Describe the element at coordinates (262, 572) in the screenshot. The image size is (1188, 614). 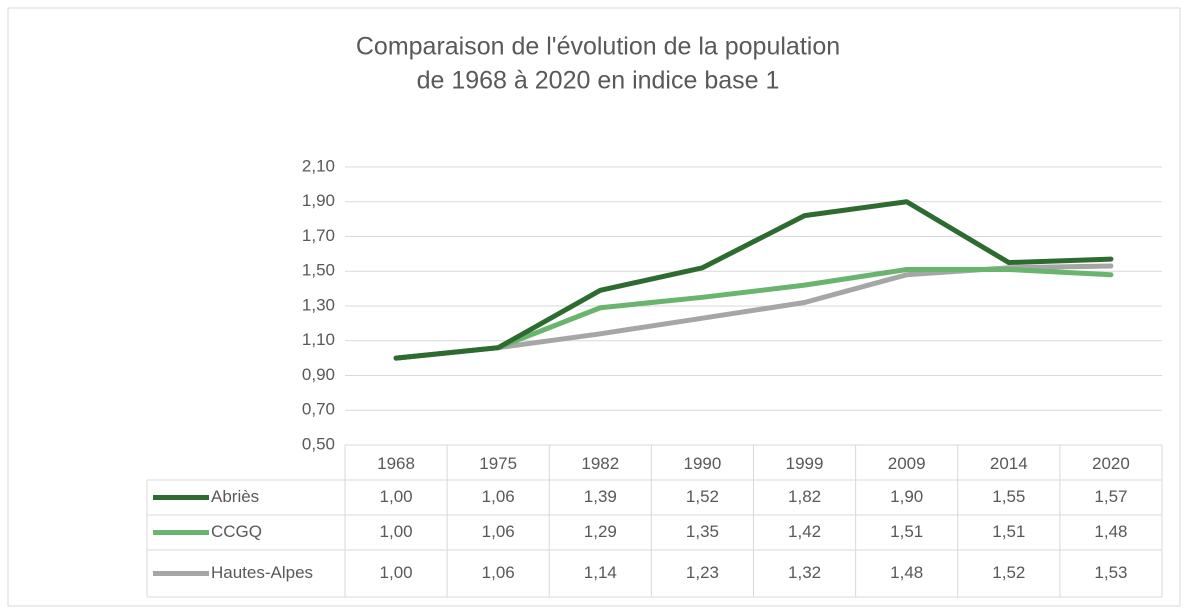
I see `legend-label: Hautes-Alpes` at that location.